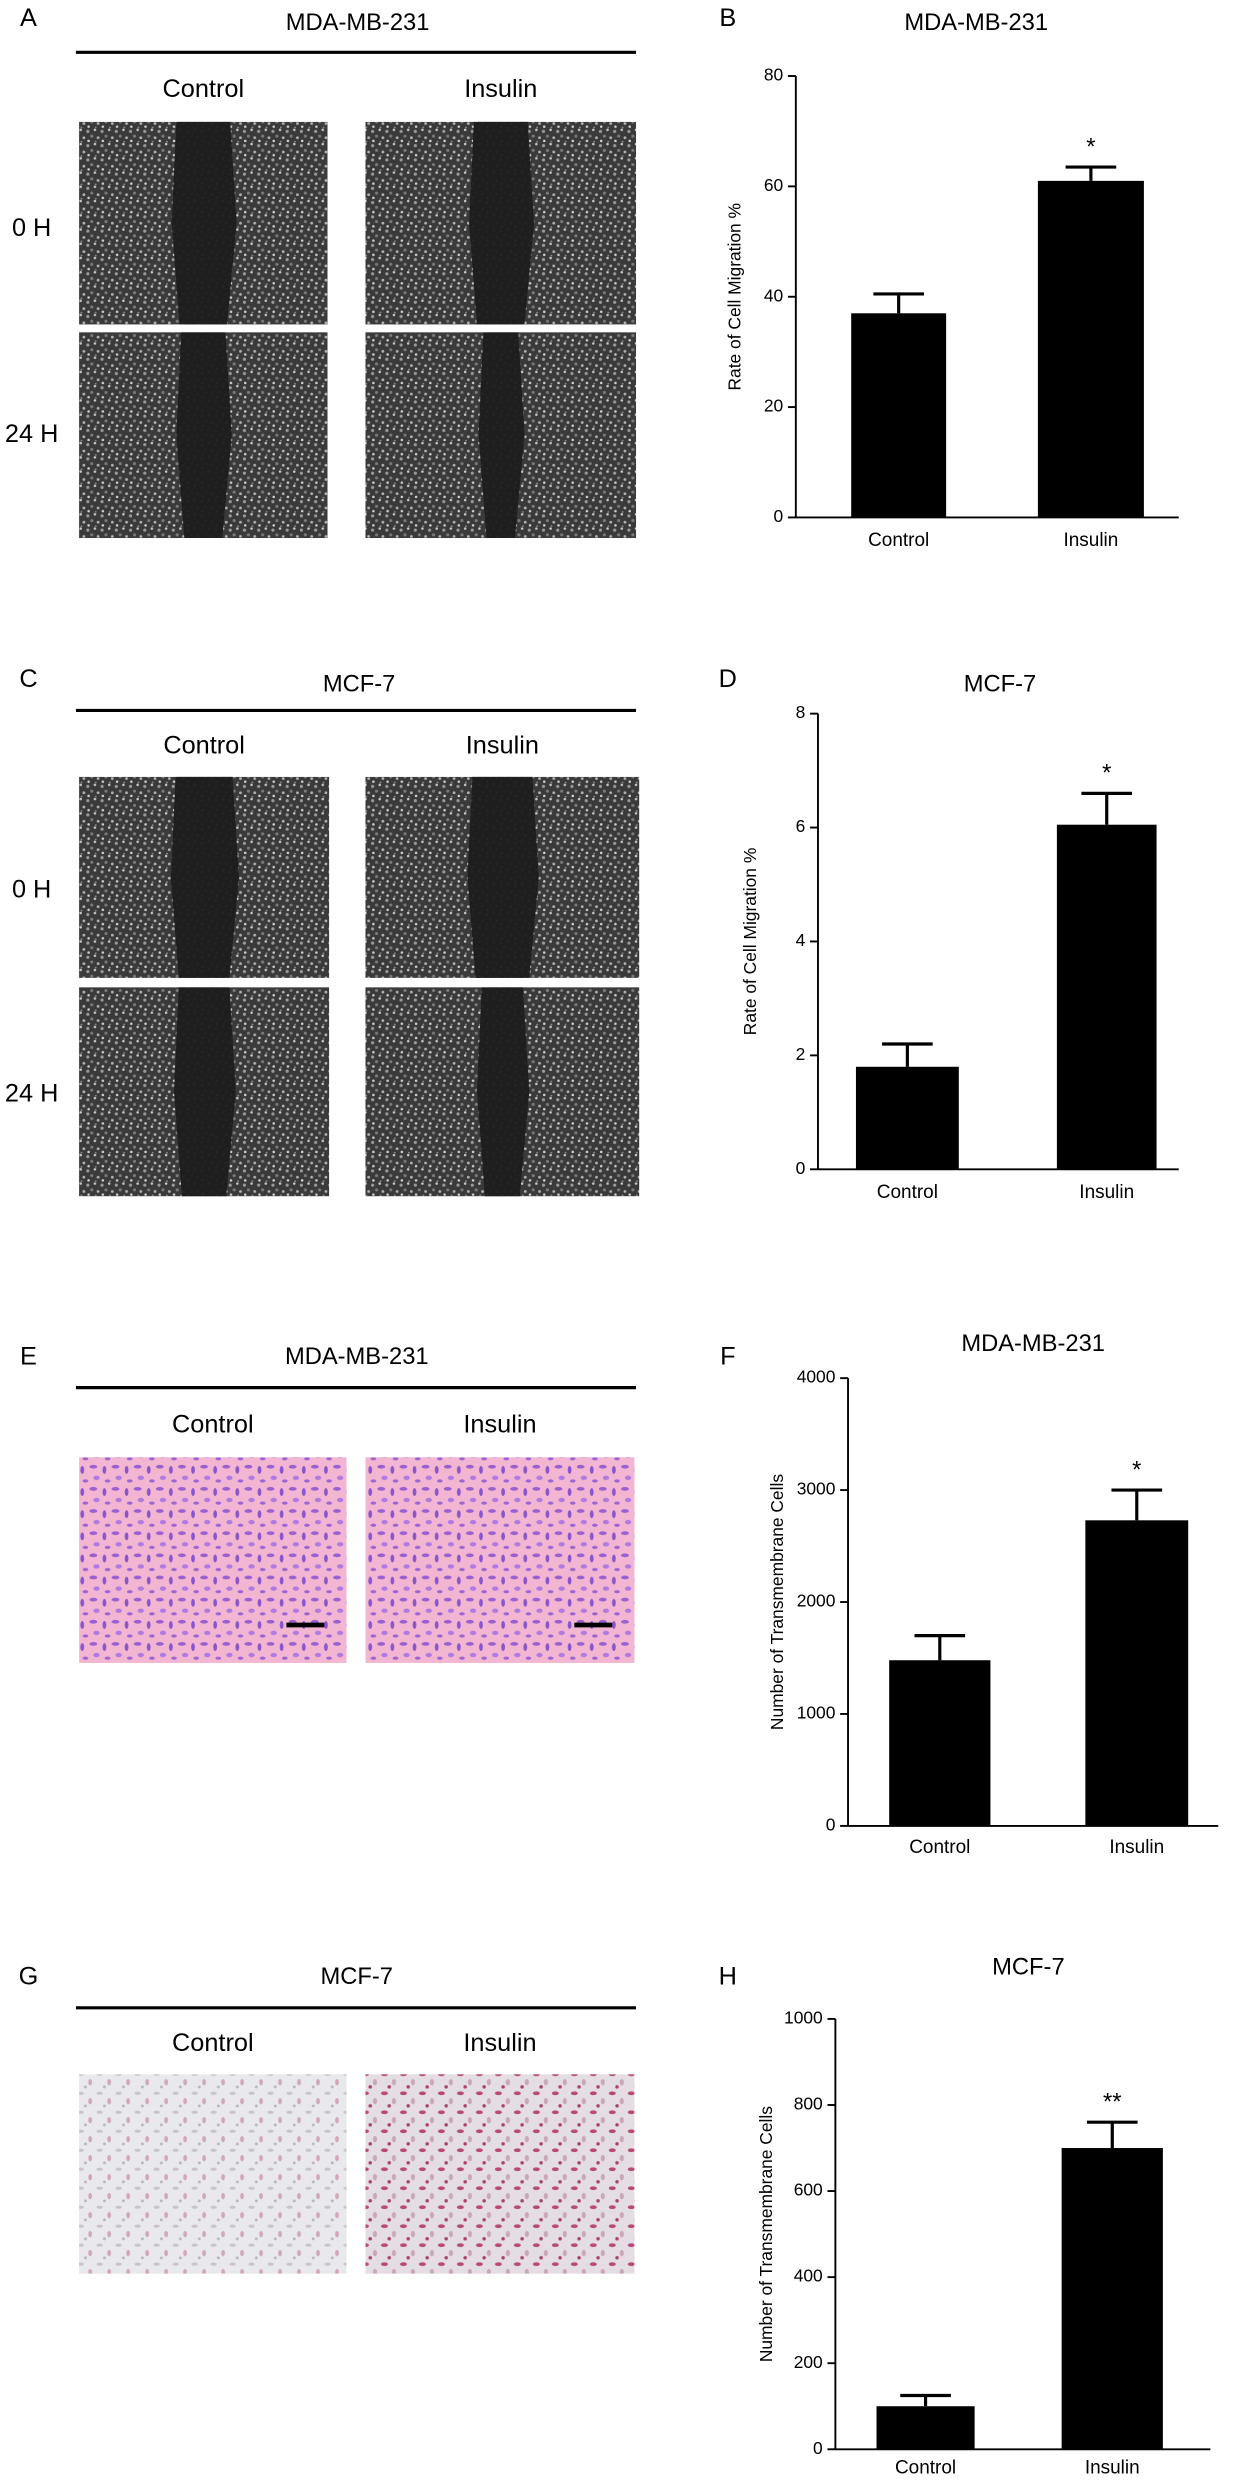 The width and height of the screenshot is (1242, 2481). I want to click on y-tick-label: 200, so click(808, 2362).